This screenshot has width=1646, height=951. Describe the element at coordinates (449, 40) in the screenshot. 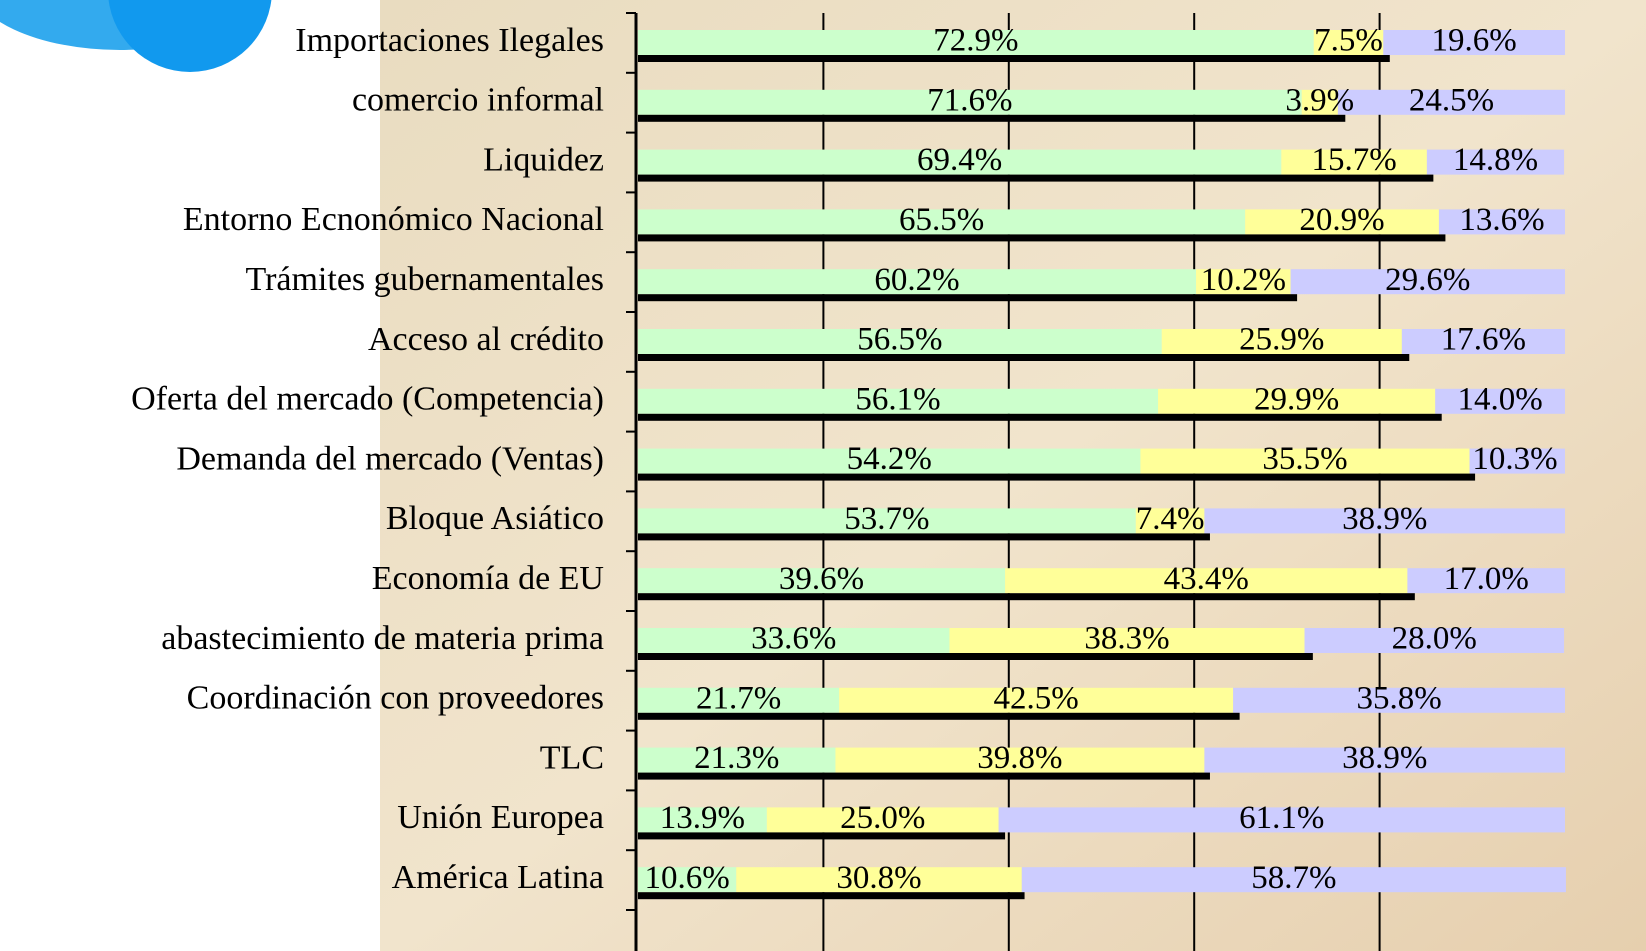

I see `y-tick-label: Importaciones Ilegales` at that location.